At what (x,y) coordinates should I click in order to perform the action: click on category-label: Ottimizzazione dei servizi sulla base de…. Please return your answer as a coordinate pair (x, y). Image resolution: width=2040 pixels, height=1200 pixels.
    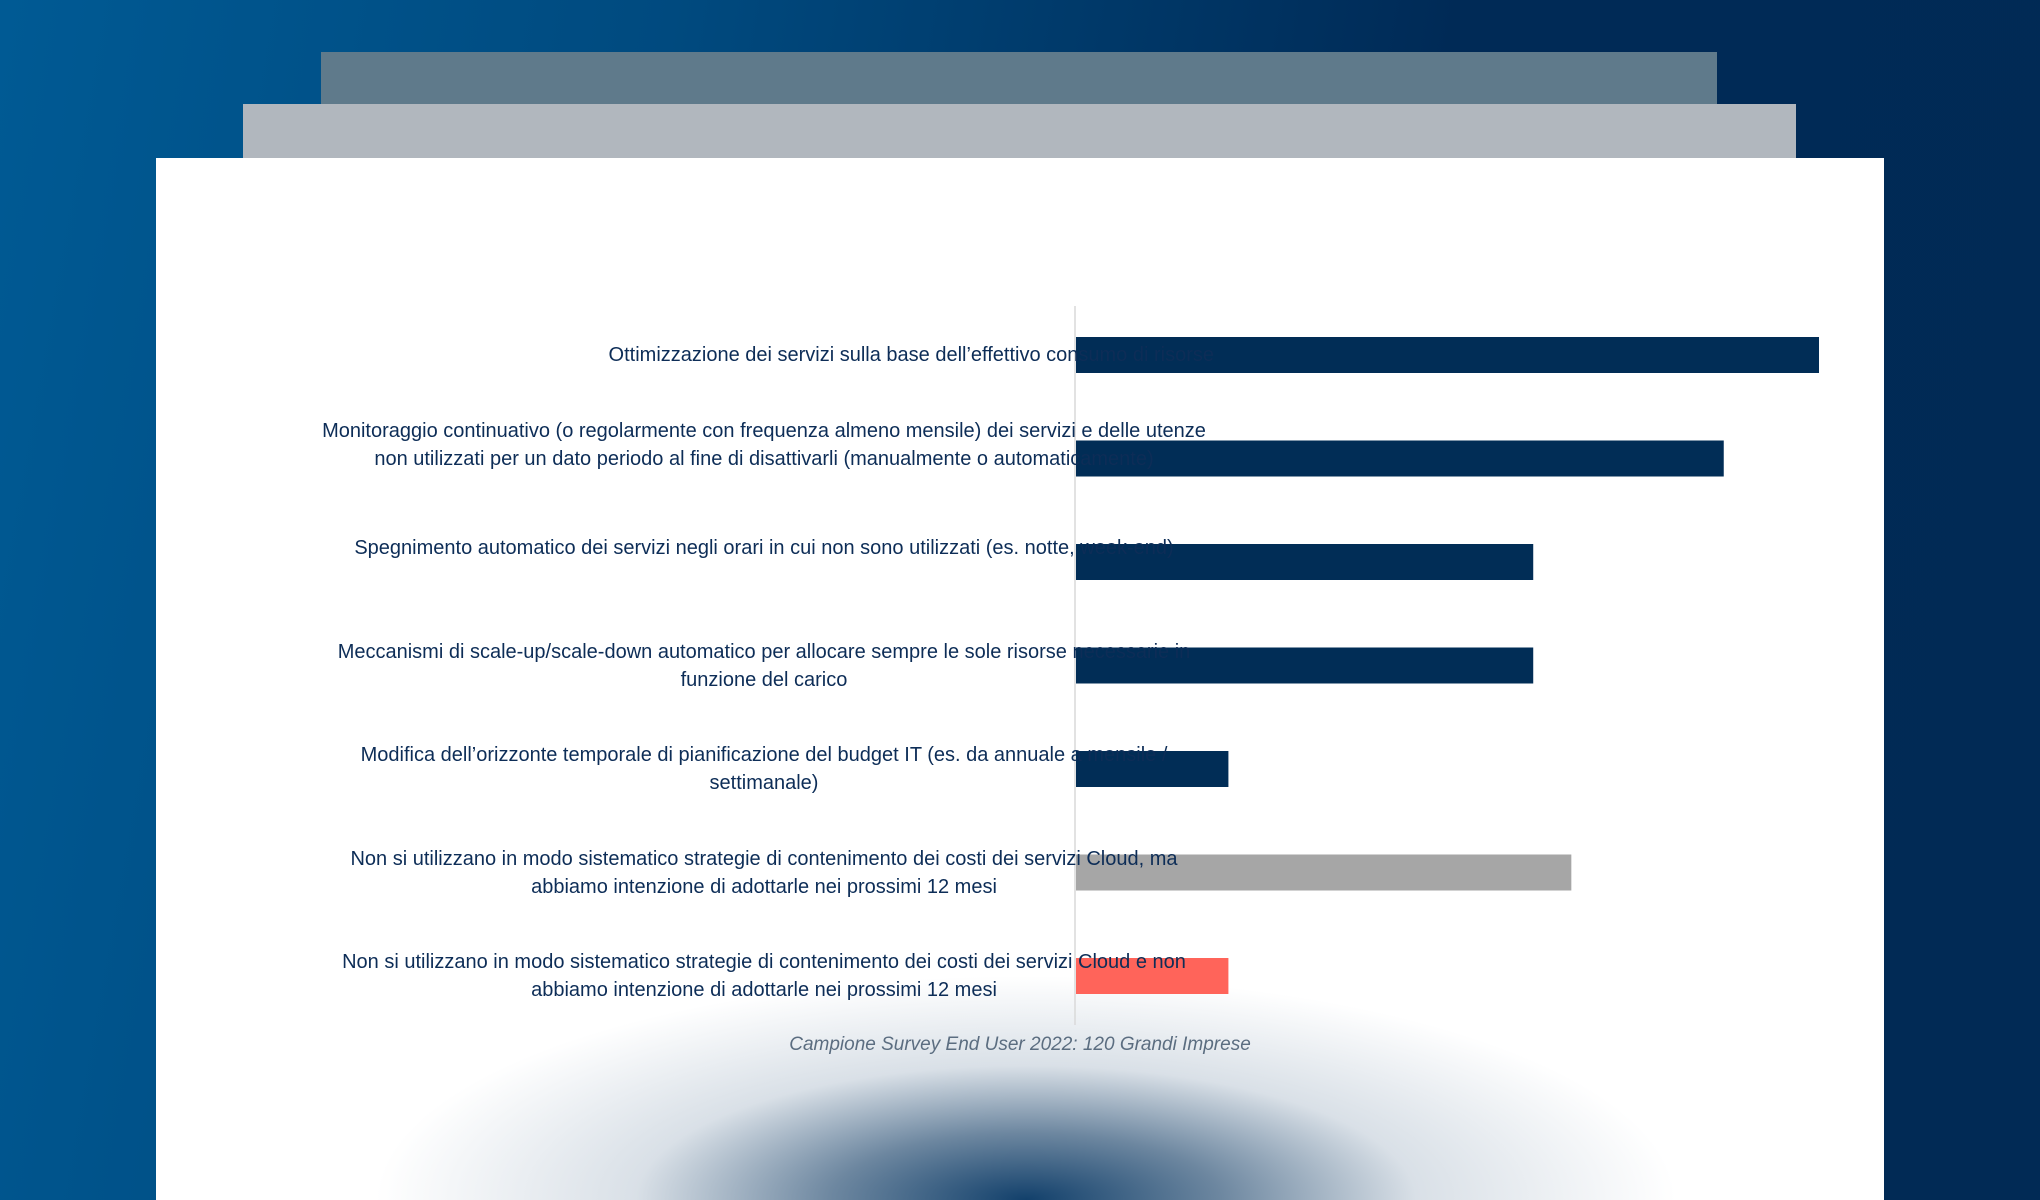
    Looking at the image, I should click on (911, 355).